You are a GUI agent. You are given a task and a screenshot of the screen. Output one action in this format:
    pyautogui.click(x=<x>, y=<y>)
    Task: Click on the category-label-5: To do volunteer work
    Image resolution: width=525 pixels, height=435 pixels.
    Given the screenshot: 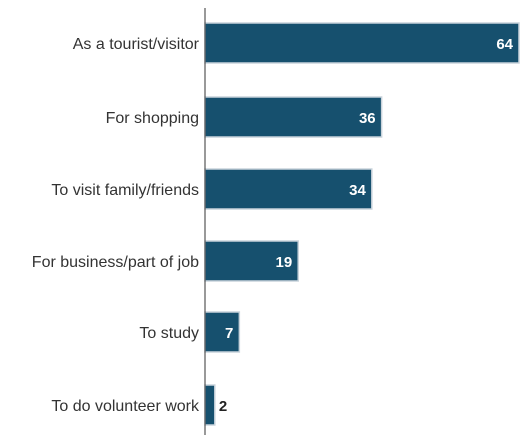 What is the action you would take?
    pyautogui.click(x=125, y=406)
    